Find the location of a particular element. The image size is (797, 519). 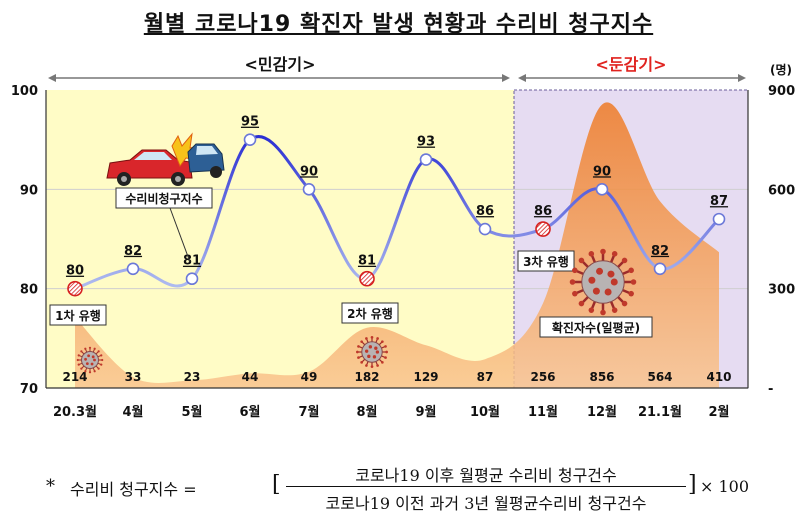

index-series-label-box is located at coordinates (164, 198).